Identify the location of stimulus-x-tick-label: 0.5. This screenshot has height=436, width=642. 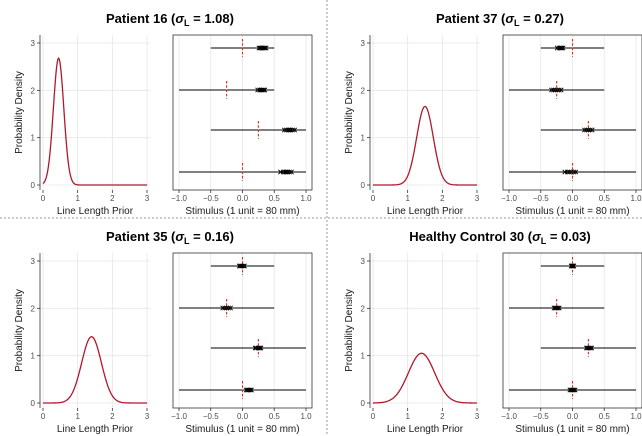
(605, 198).